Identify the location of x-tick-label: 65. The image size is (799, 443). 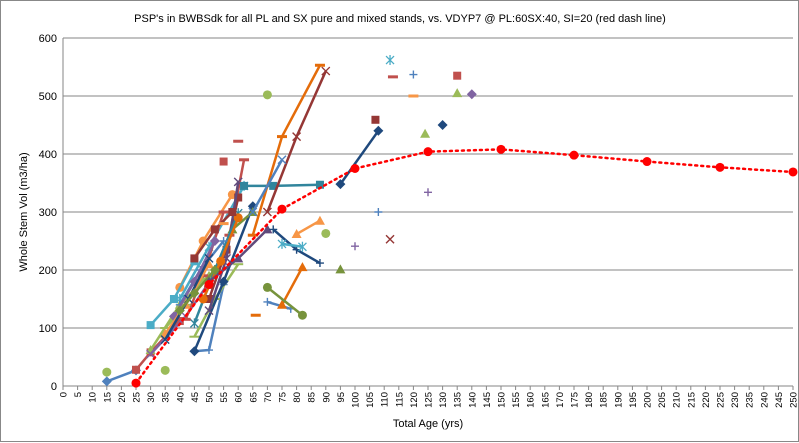
(253, 397).